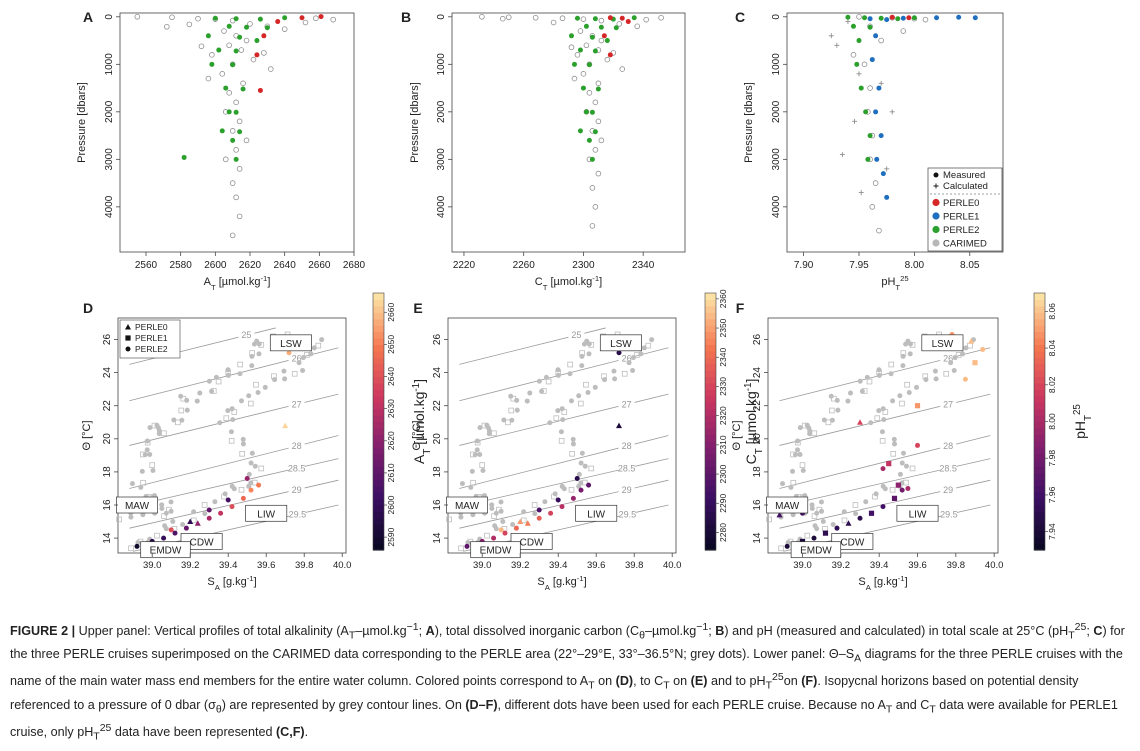  What do you see at coordinates (627, 490) in the screenshot?
I see `isopycnal-label: 29` at bounding box center [627, 490].